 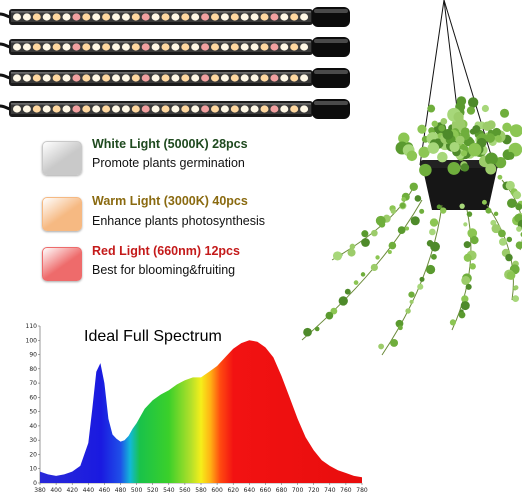 I want to click on y-tick-label: 30, so click(x=33, y=440).